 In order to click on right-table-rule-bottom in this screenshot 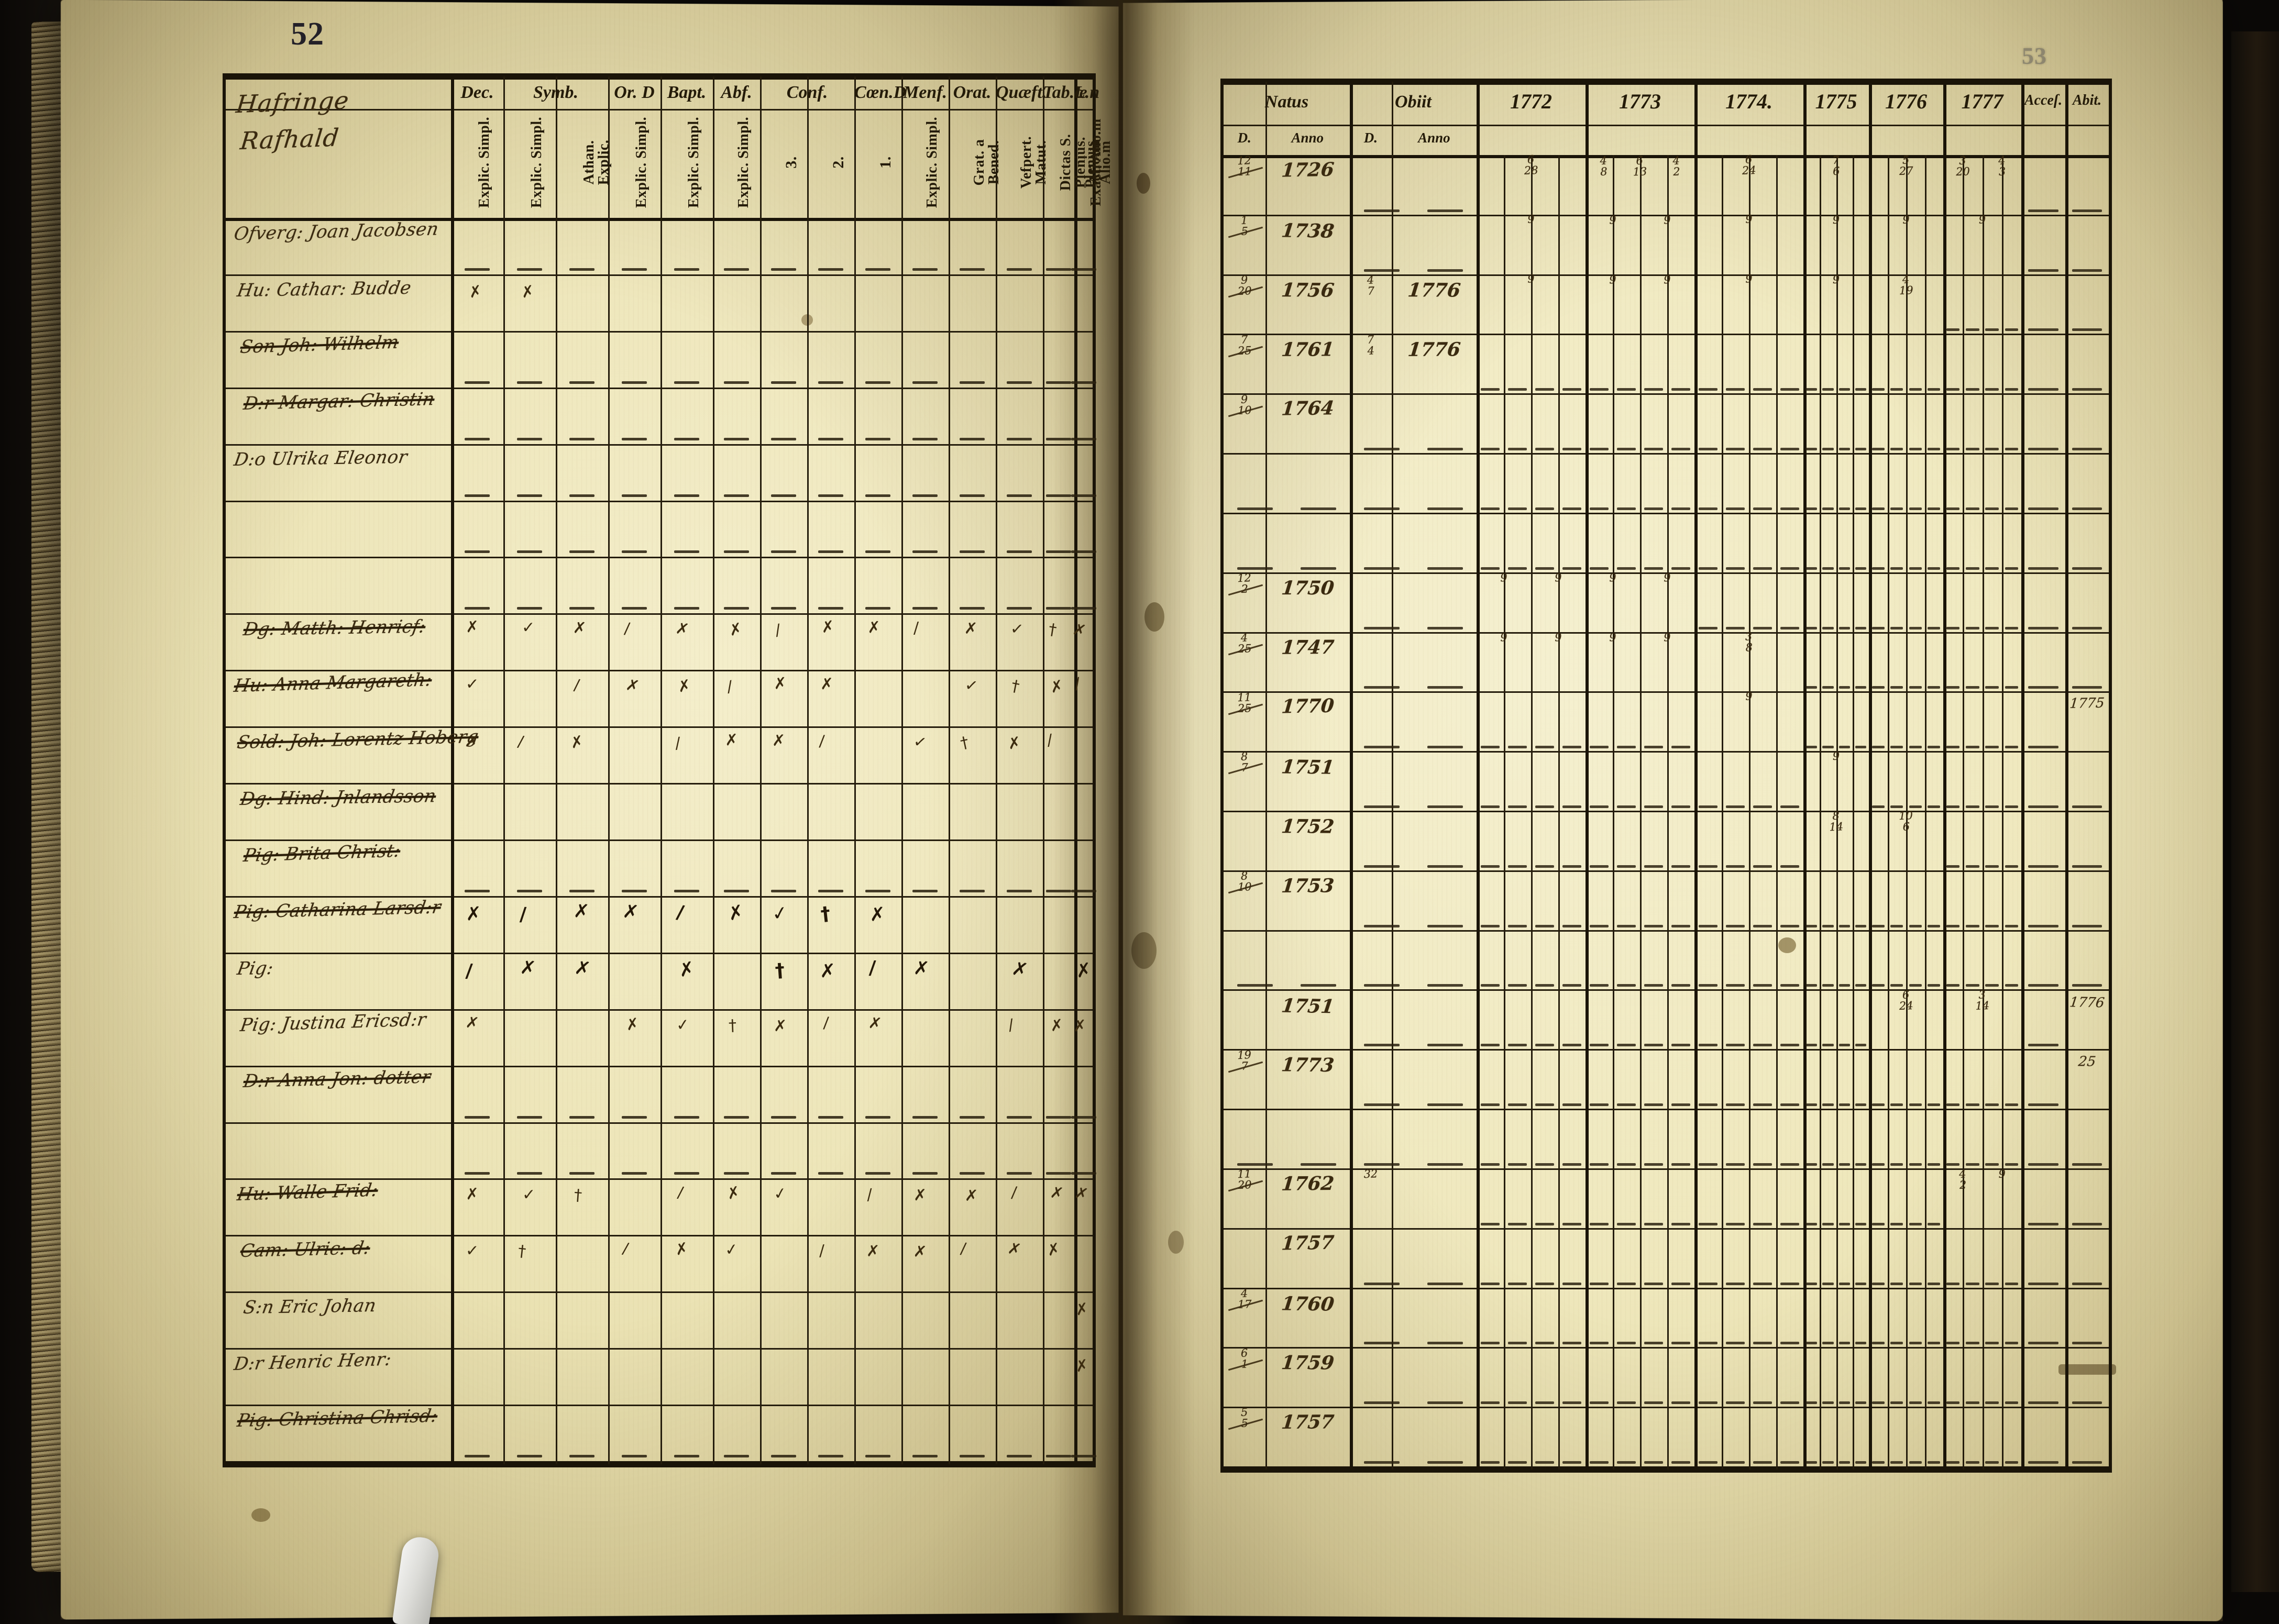, I will do `click(1666, 1468)`.